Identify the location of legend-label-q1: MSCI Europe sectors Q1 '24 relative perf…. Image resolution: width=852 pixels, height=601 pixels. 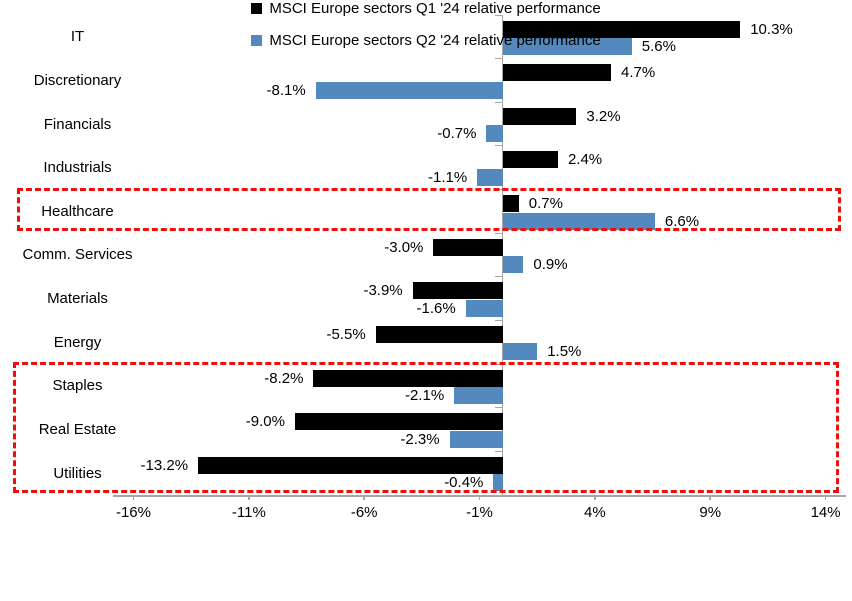
(435, 8).